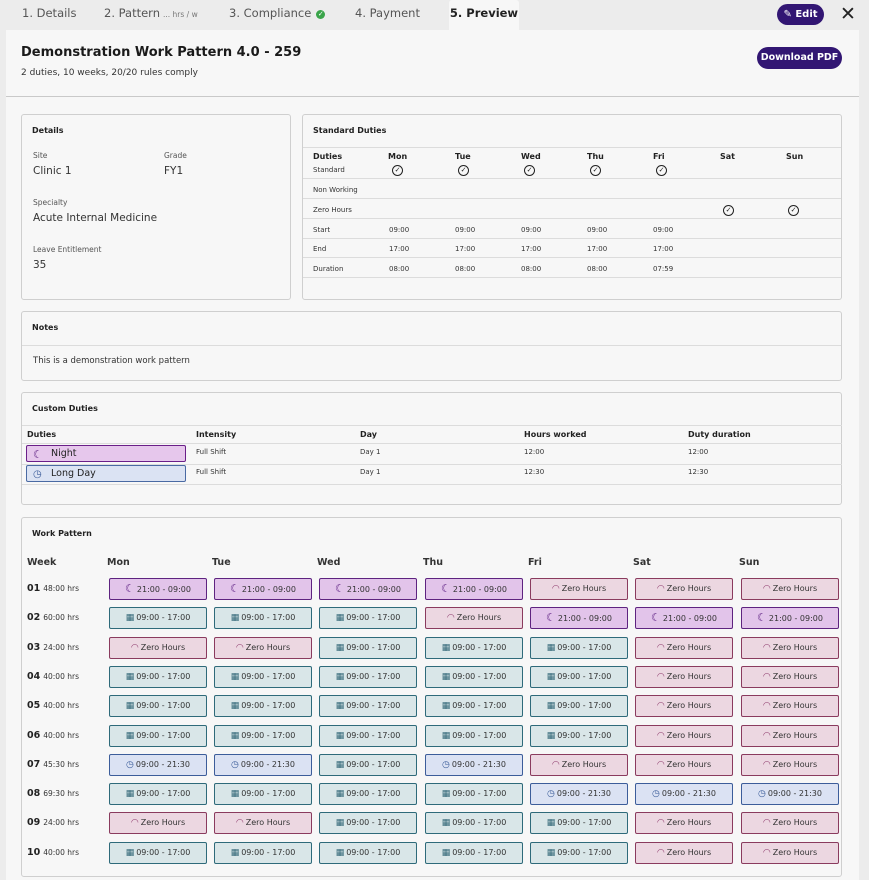  Describe the element at coordinates (106, 473) in the screenshot. I see `duty-pill-long: ◷ Long Day` at that location.